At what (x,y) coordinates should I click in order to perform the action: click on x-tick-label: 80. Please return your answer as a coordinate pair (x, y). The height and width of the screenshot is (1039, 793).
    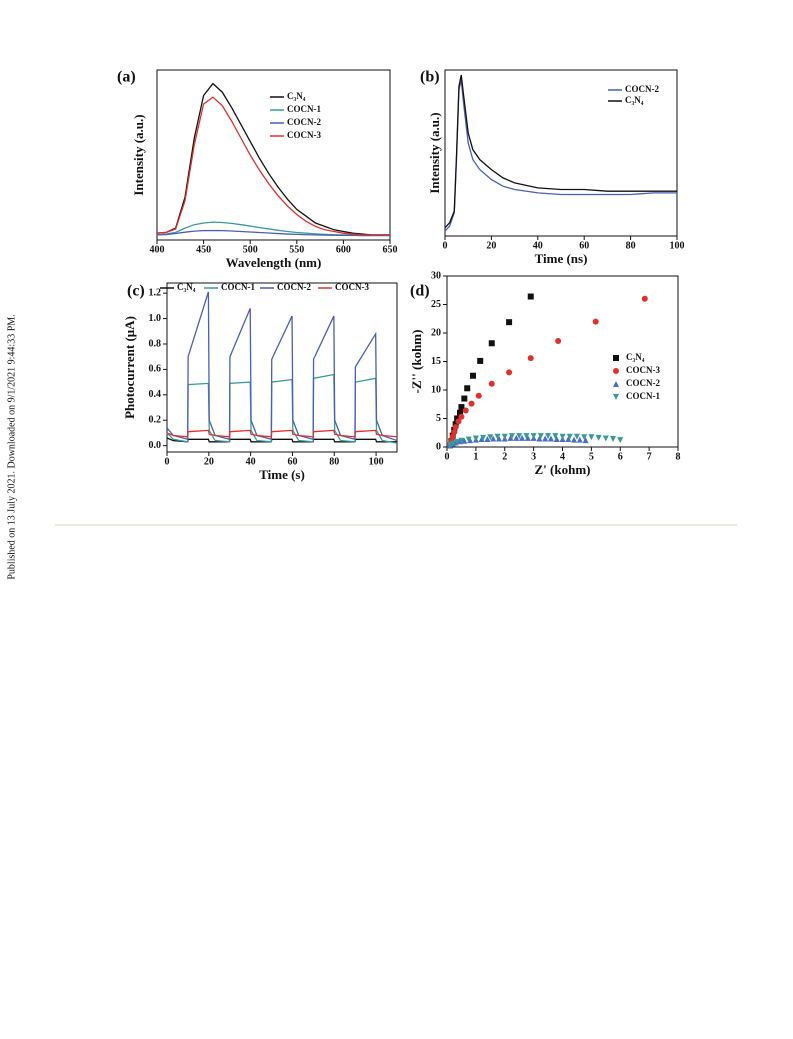
    Looking at the image, I should click on (334, 461).